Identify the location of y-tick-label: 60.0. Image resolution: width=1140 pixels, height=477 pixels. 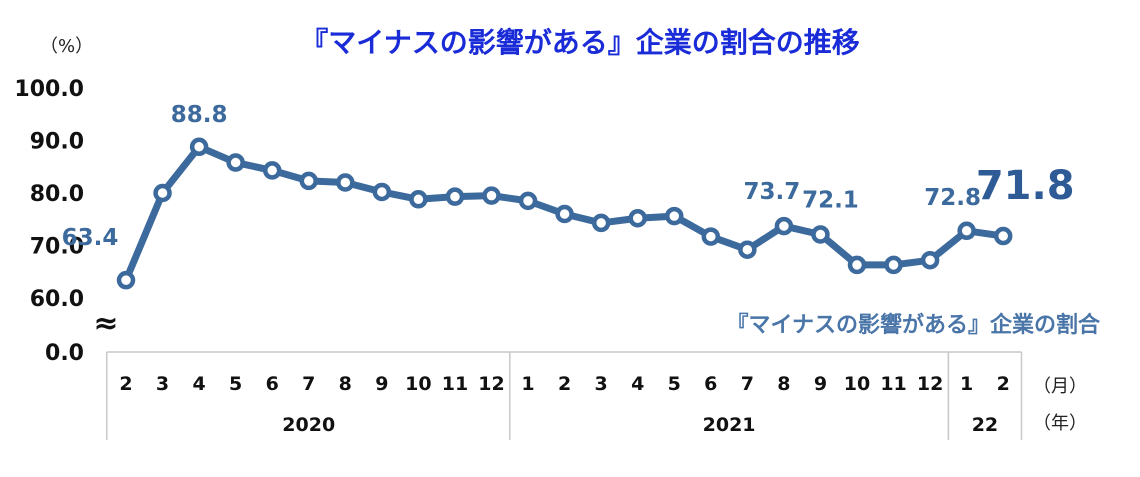
(57, 299).